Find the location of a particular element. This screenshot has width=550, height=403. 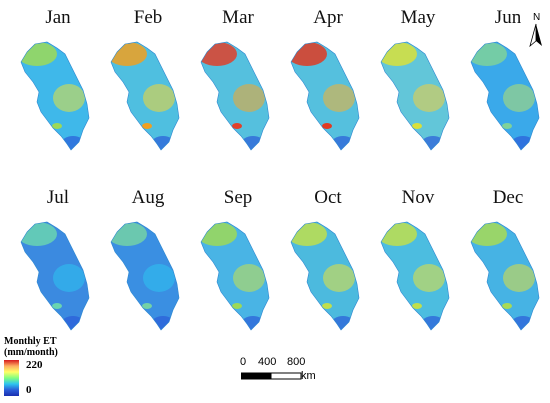

map-panel-nov: Nov is located at coordinates (418, 268).